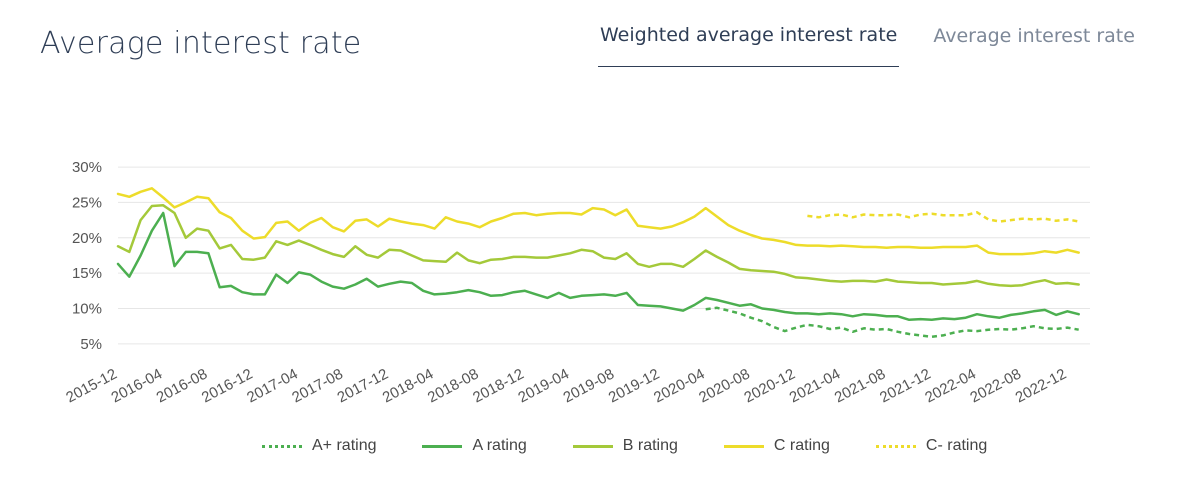 Image resolution: width=1200 pixels, height=485 pixels. What do you see at coordinates (91, 386) in the screenshot?
I see `x-tick-label: 2015-12` at bounding box center [91, 386].